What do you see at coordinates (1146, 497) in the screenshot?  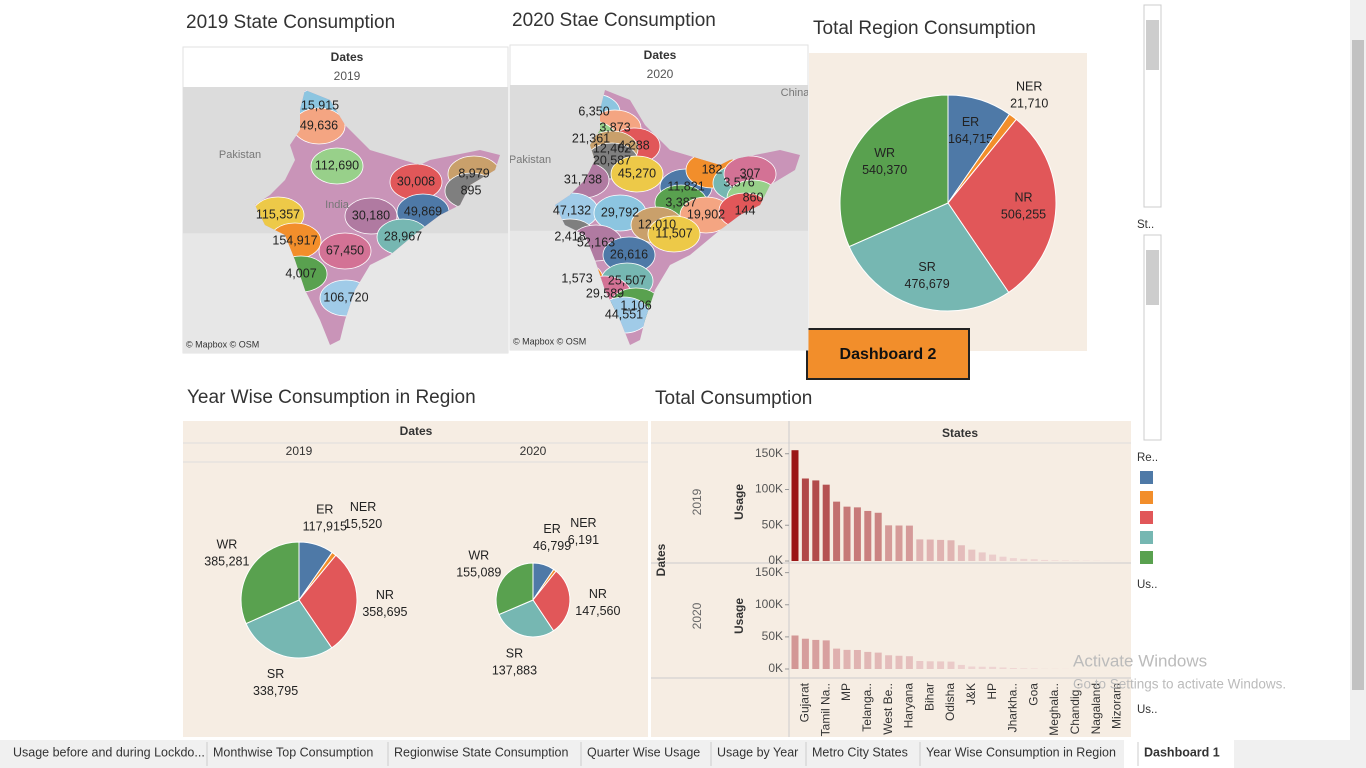 I see `legend-swatch` at bounding box center [1146, 497].